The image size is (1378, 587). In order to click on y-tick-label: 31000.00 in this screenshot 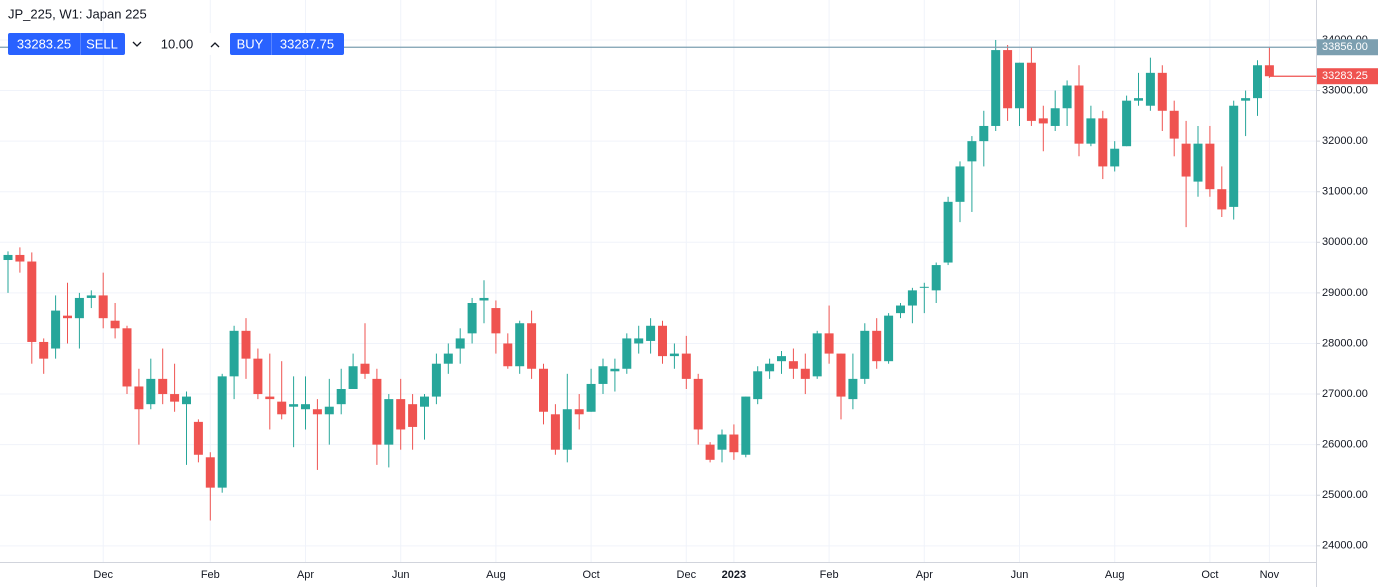, I will do `click(1345, 192)`.